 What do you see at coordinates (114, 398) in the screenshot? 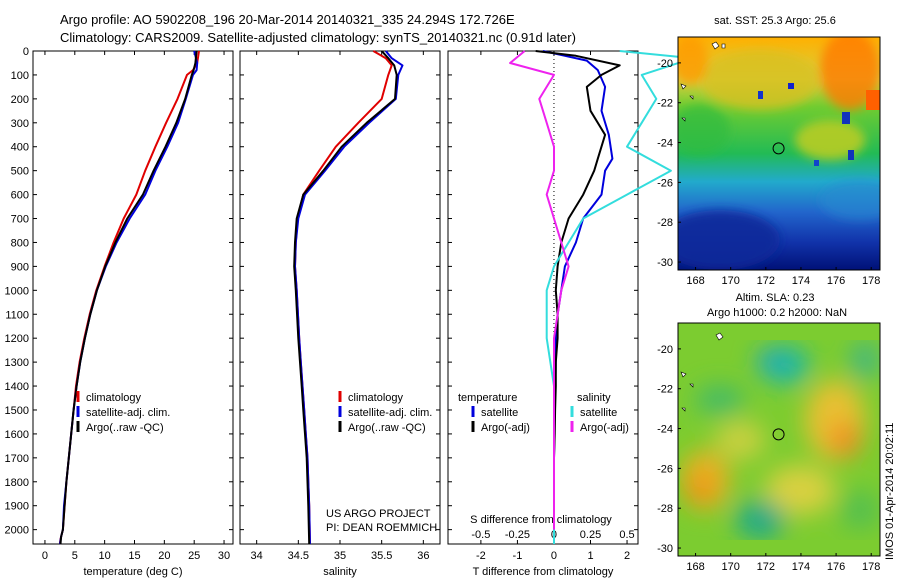
I see `legend-label: climatology` at bounding box center [114, 398].